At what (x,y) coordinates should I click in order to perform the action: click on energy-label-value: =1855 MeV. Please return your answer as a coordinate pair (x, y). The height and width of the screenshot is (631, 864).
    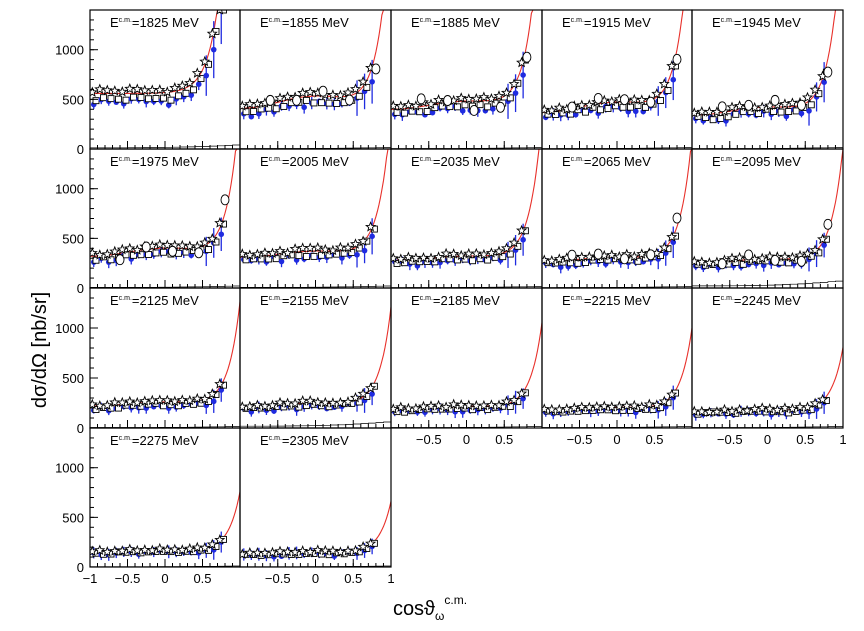
    Looking at the image, I should click on (315, 22).